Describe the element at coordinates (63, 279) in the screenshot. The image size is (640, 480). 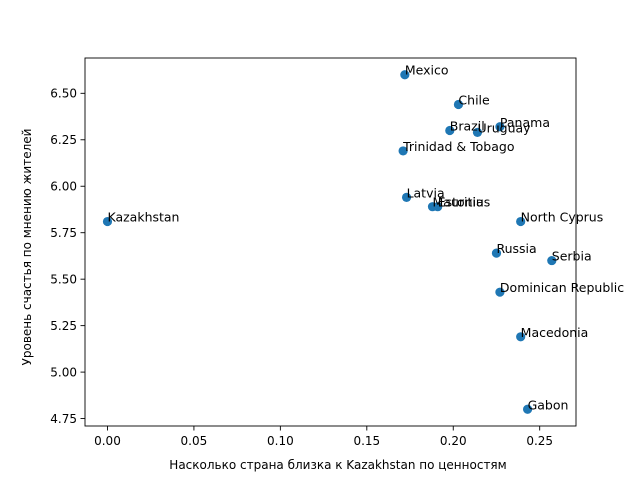
I see `y-tick-label: 5.50` at that location.